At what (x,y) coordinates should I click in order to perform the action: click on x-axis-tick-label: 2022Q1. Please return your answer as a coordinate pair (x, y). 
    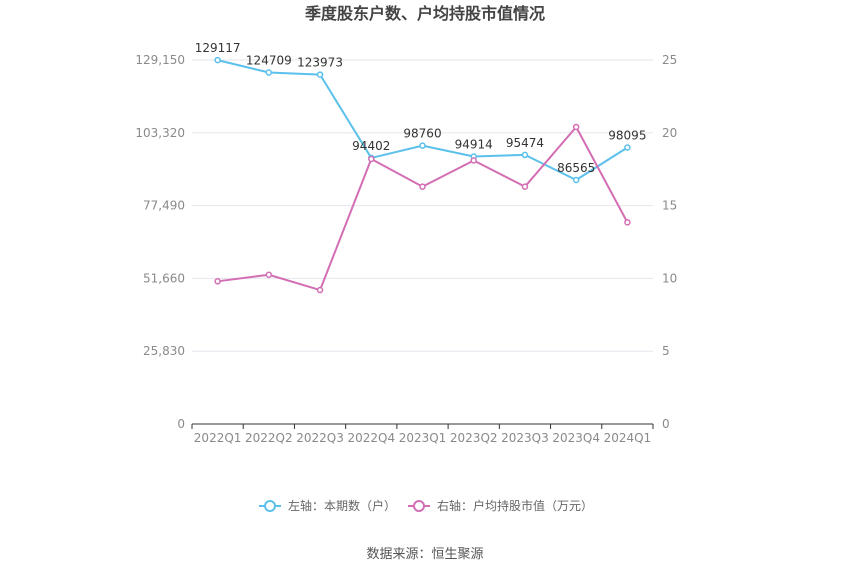
    Looking at the image, I should click on (218, 438).